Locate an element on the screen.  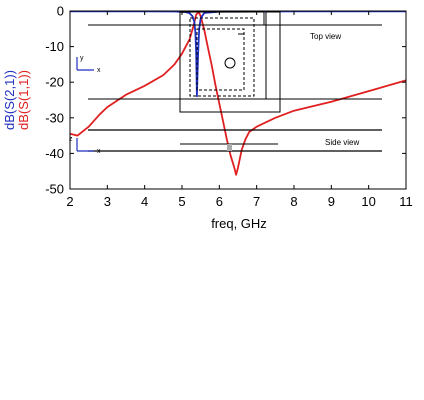
x-tick-label: 8 is located at coordinates (293, 201).